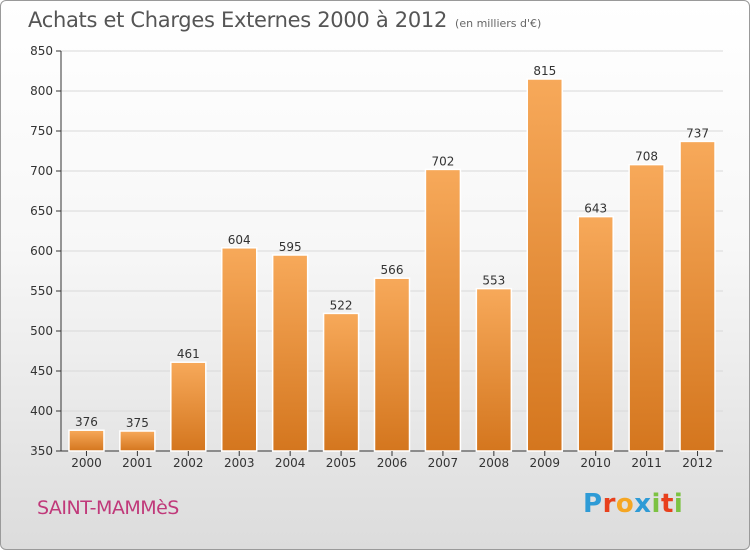 The height and width of the screenshot is (550, 750). I want to click on x-tick-label: 2008, so click(494, 463).